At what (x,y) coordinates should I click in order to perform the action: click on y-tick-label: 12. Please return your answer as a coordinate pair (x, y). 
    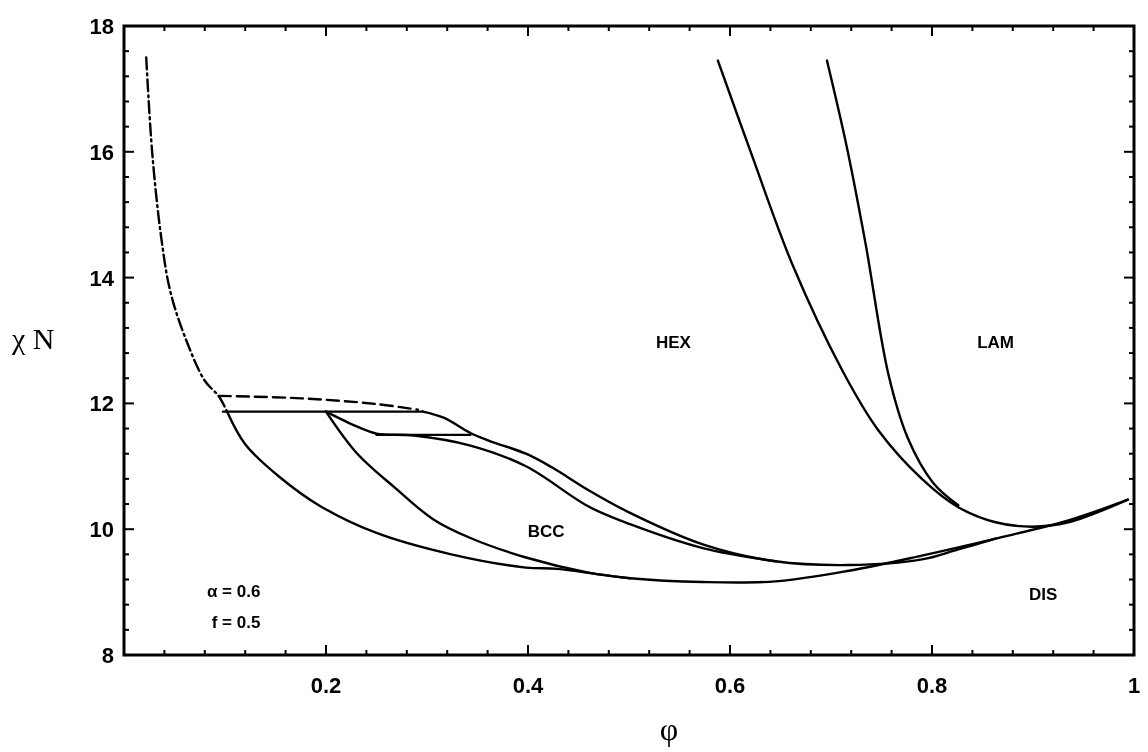
    Looking at the image, I should click on (101, 404).